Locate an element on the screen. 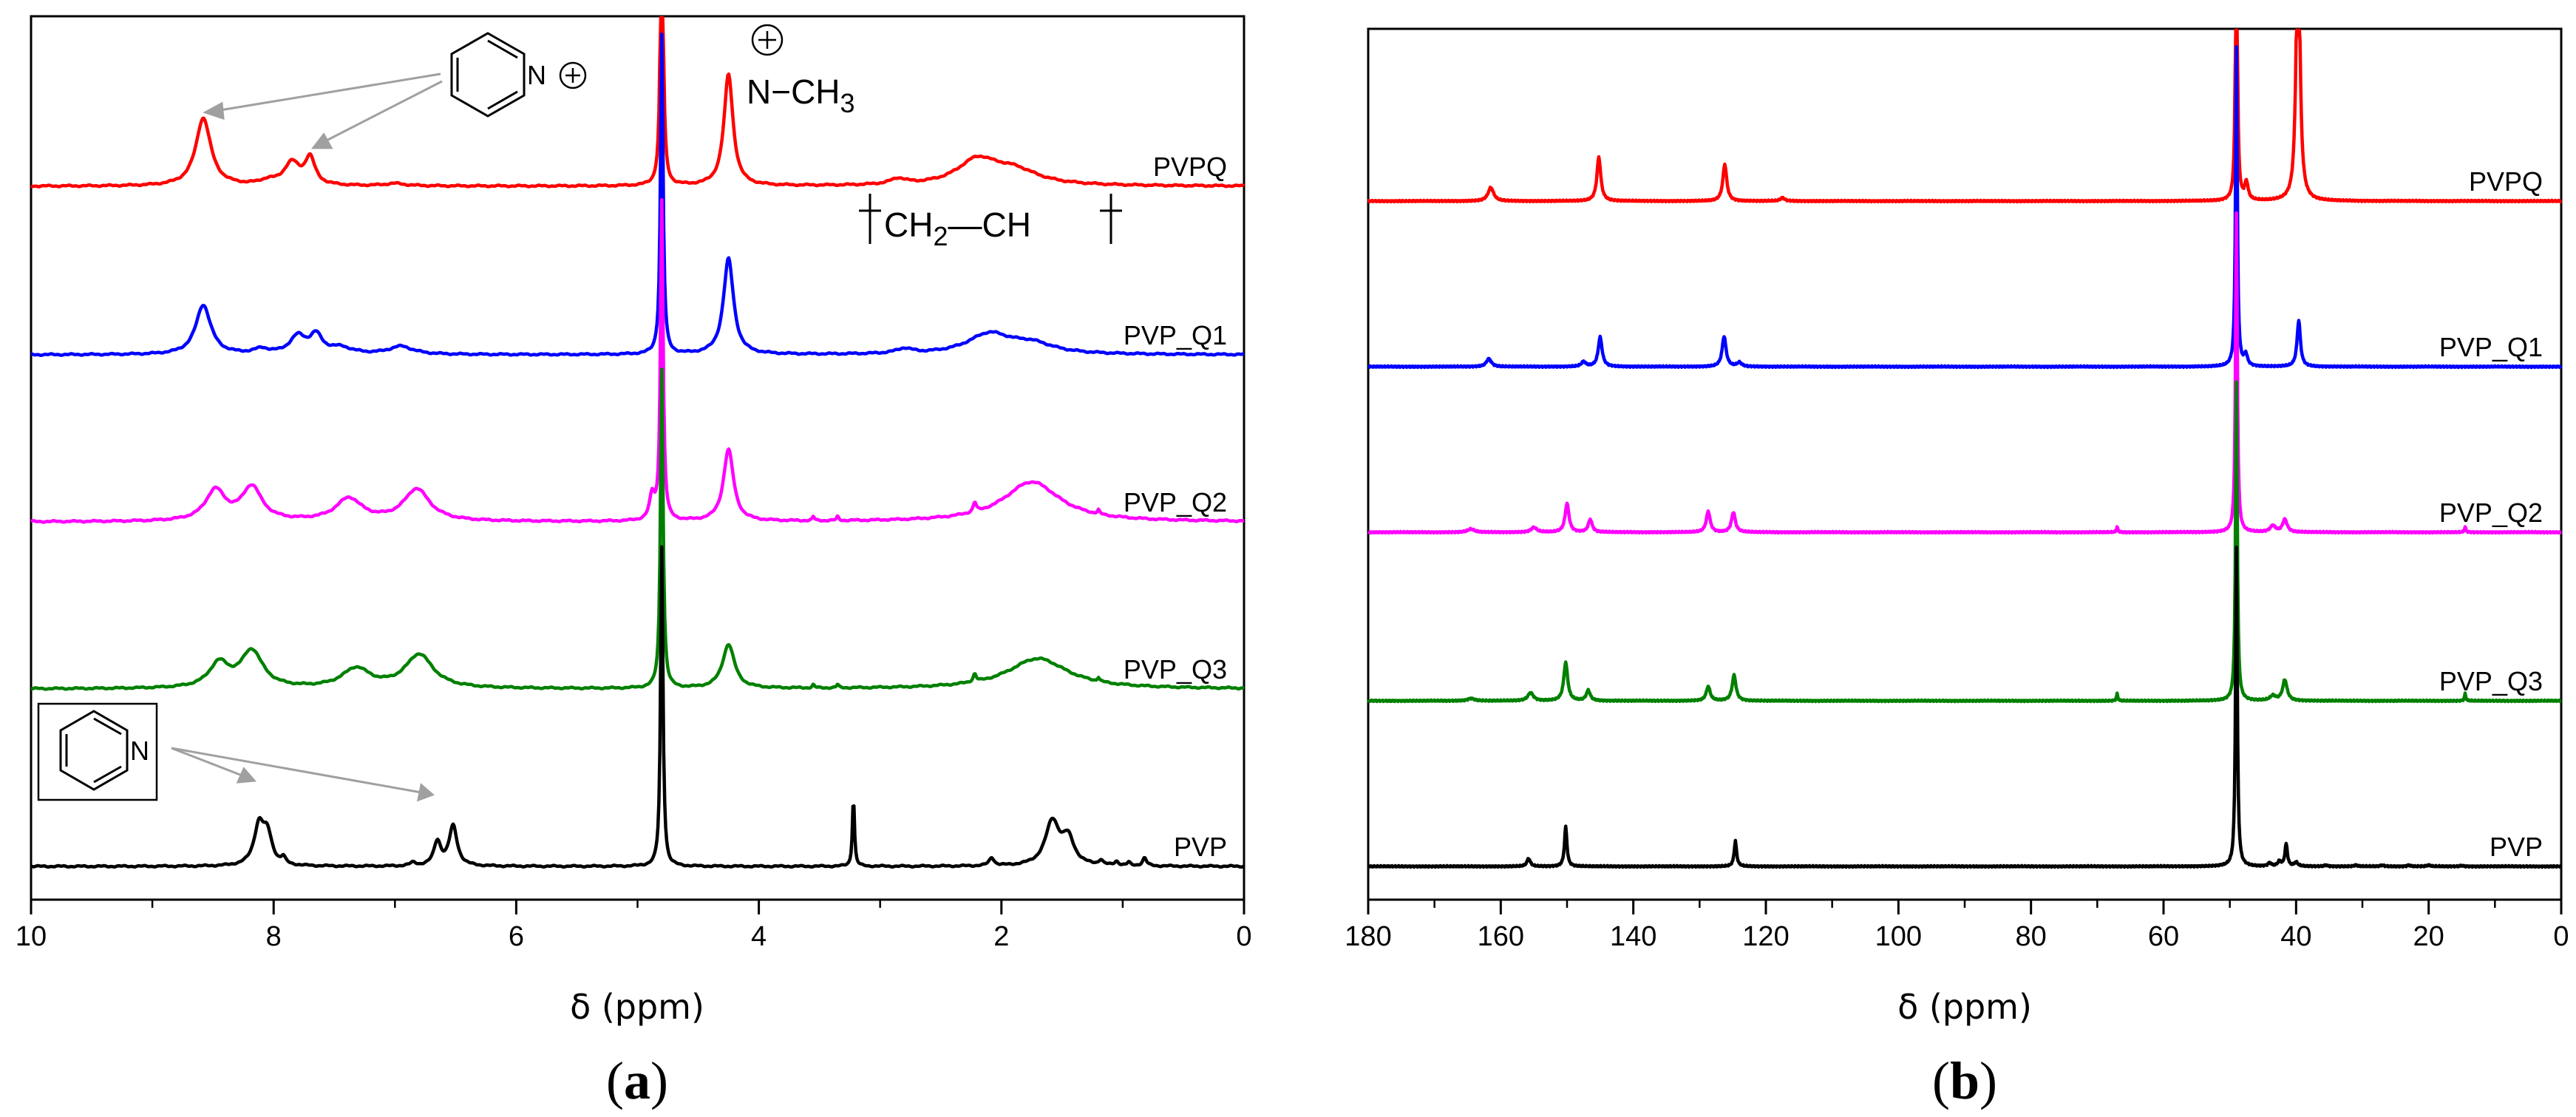 This screenshot has height=1117, width=2576. x-tick-label: 10 is located at coordinates (31, 936).